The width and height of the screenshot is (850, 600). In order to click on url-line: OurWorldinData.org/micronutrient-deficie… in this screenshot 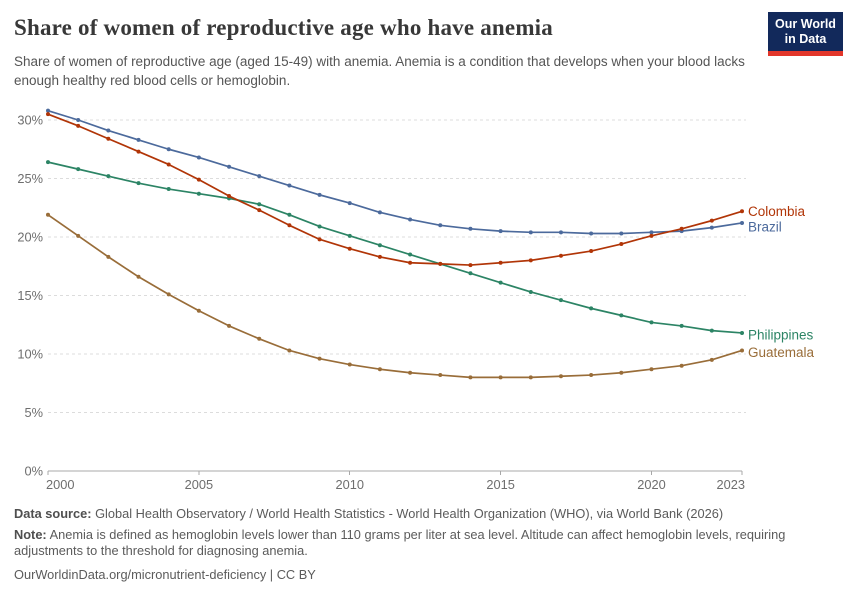, I will do `click(425, 575)`.